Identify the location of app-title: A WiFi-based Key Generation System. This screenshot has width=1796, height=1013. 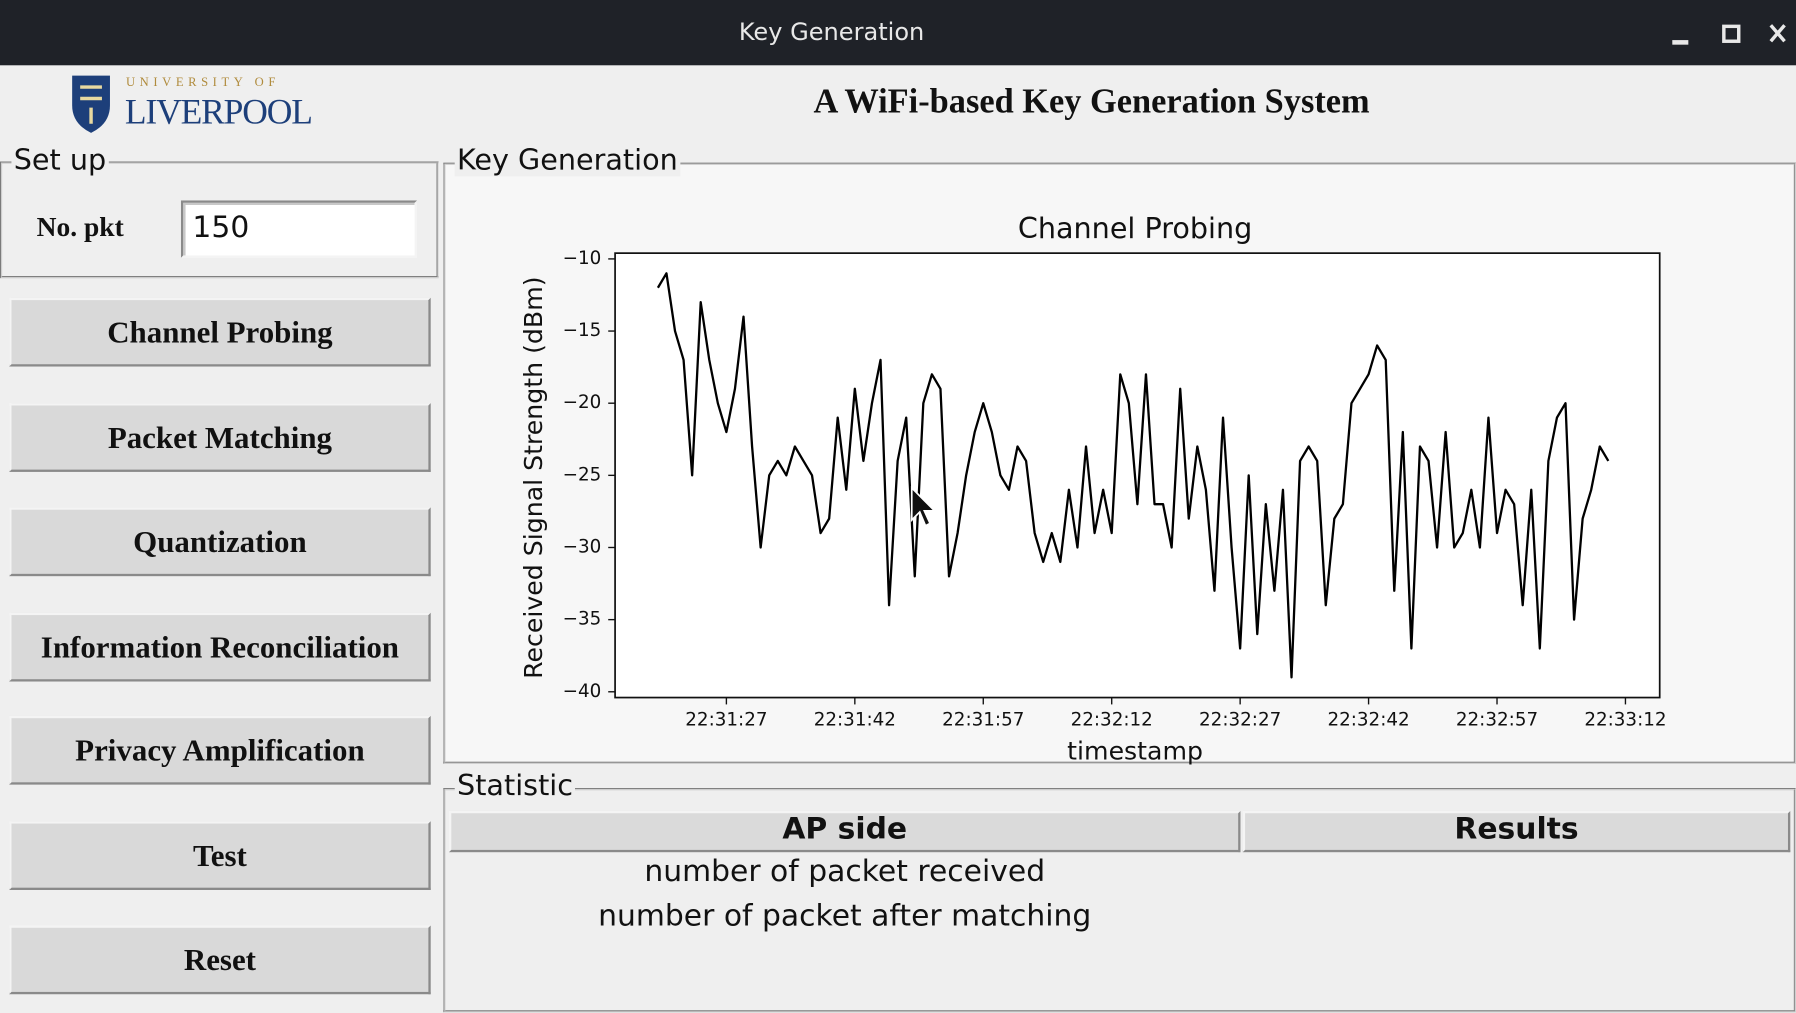
(1091, 101).